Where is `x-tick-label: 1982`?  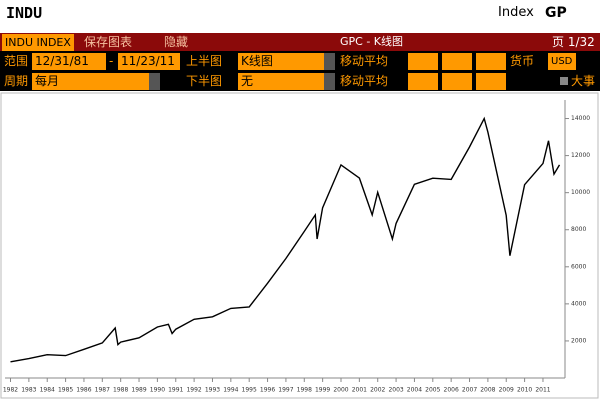 x-tick-label: 1982 is located at coordinates (10, 390).